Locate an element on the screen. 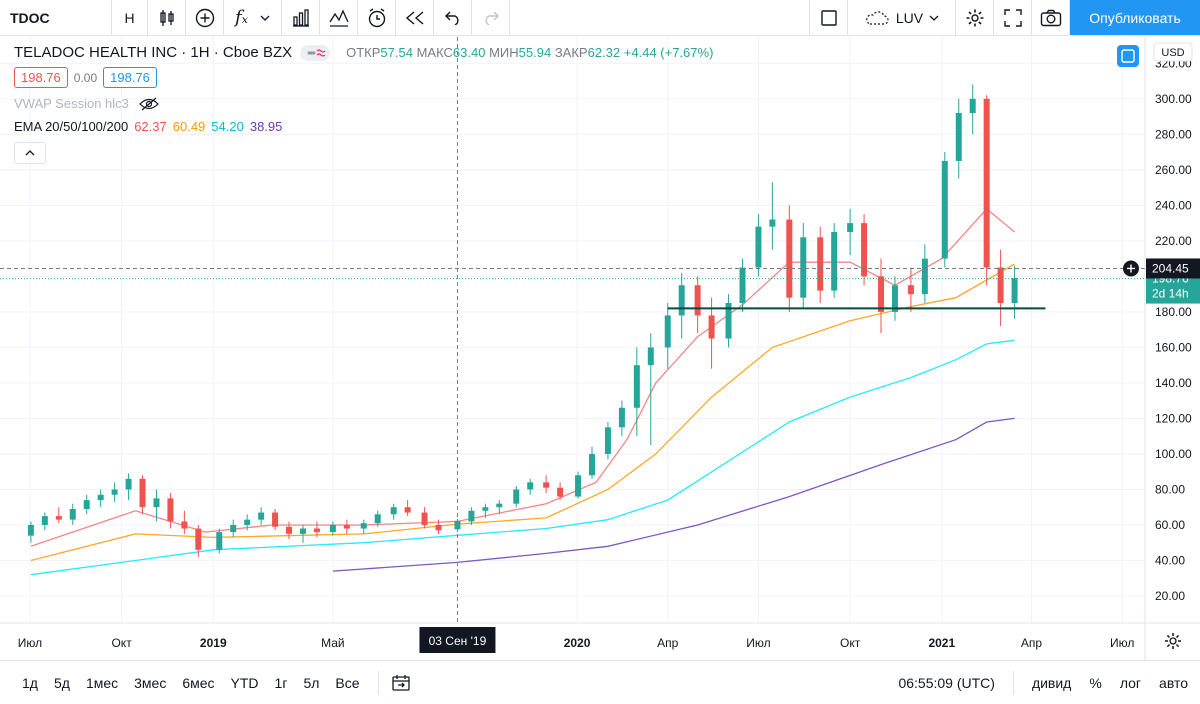 This screenshot has width=1200, height=704. alert-clock-icon is located at coordinates (377, 17).